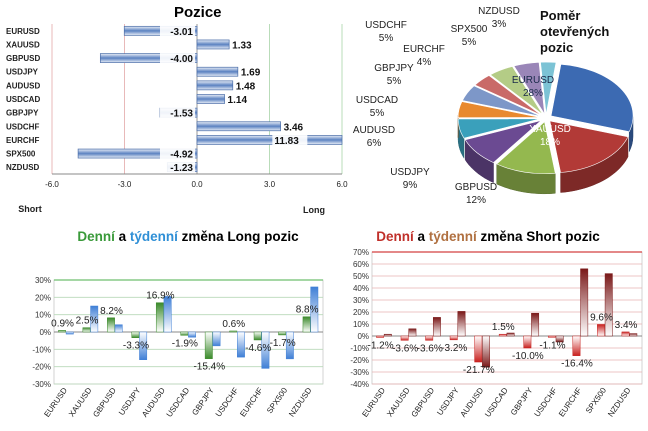 The height and width of the screenshot is (431, 648). Describe the element at coordinates (181, 155) in the screenshot. I see `value-label: -4.92` at that location.